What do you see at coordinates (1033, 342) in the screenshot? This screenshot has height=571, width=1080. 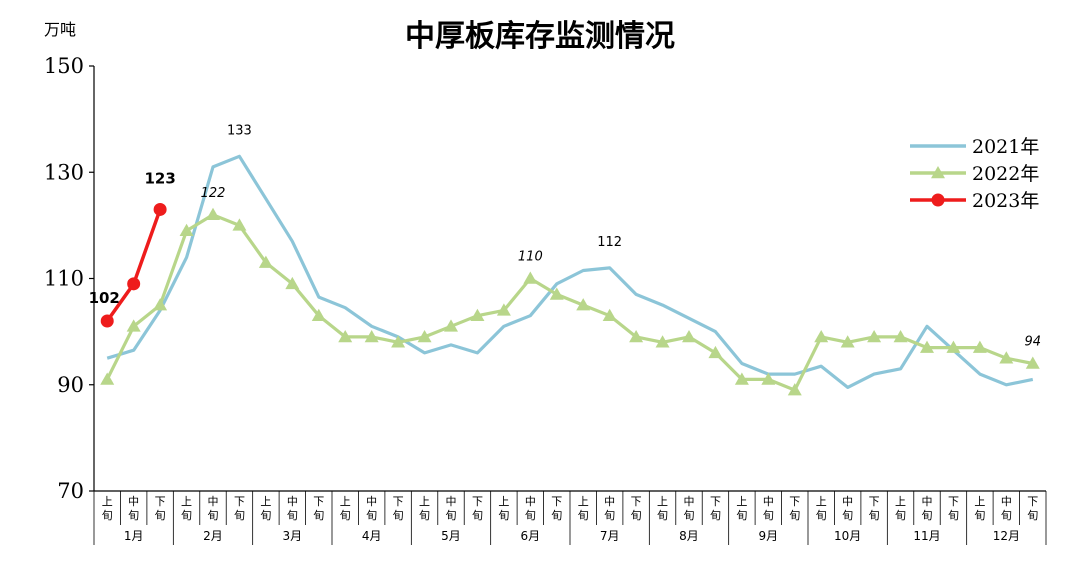 I see `data-label: 94` at bounding box center [1033, 342].